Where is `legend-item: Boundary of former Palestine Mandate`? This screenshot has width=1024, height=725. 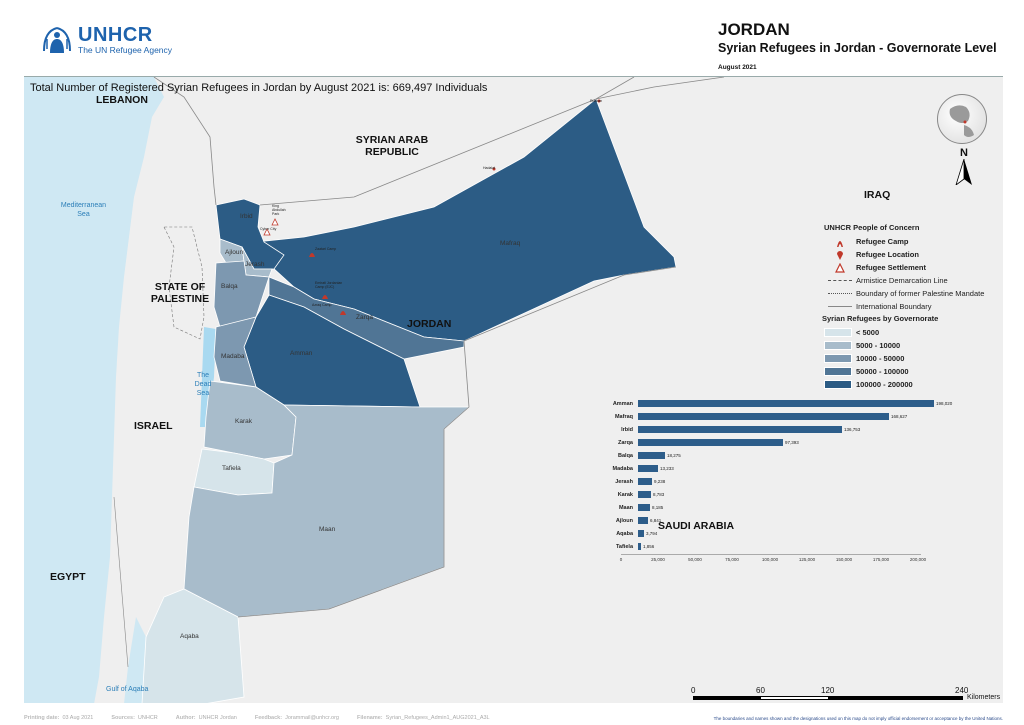
legend-item: Boundary of former Palestine Mandate is located at coordinates (913, 293).